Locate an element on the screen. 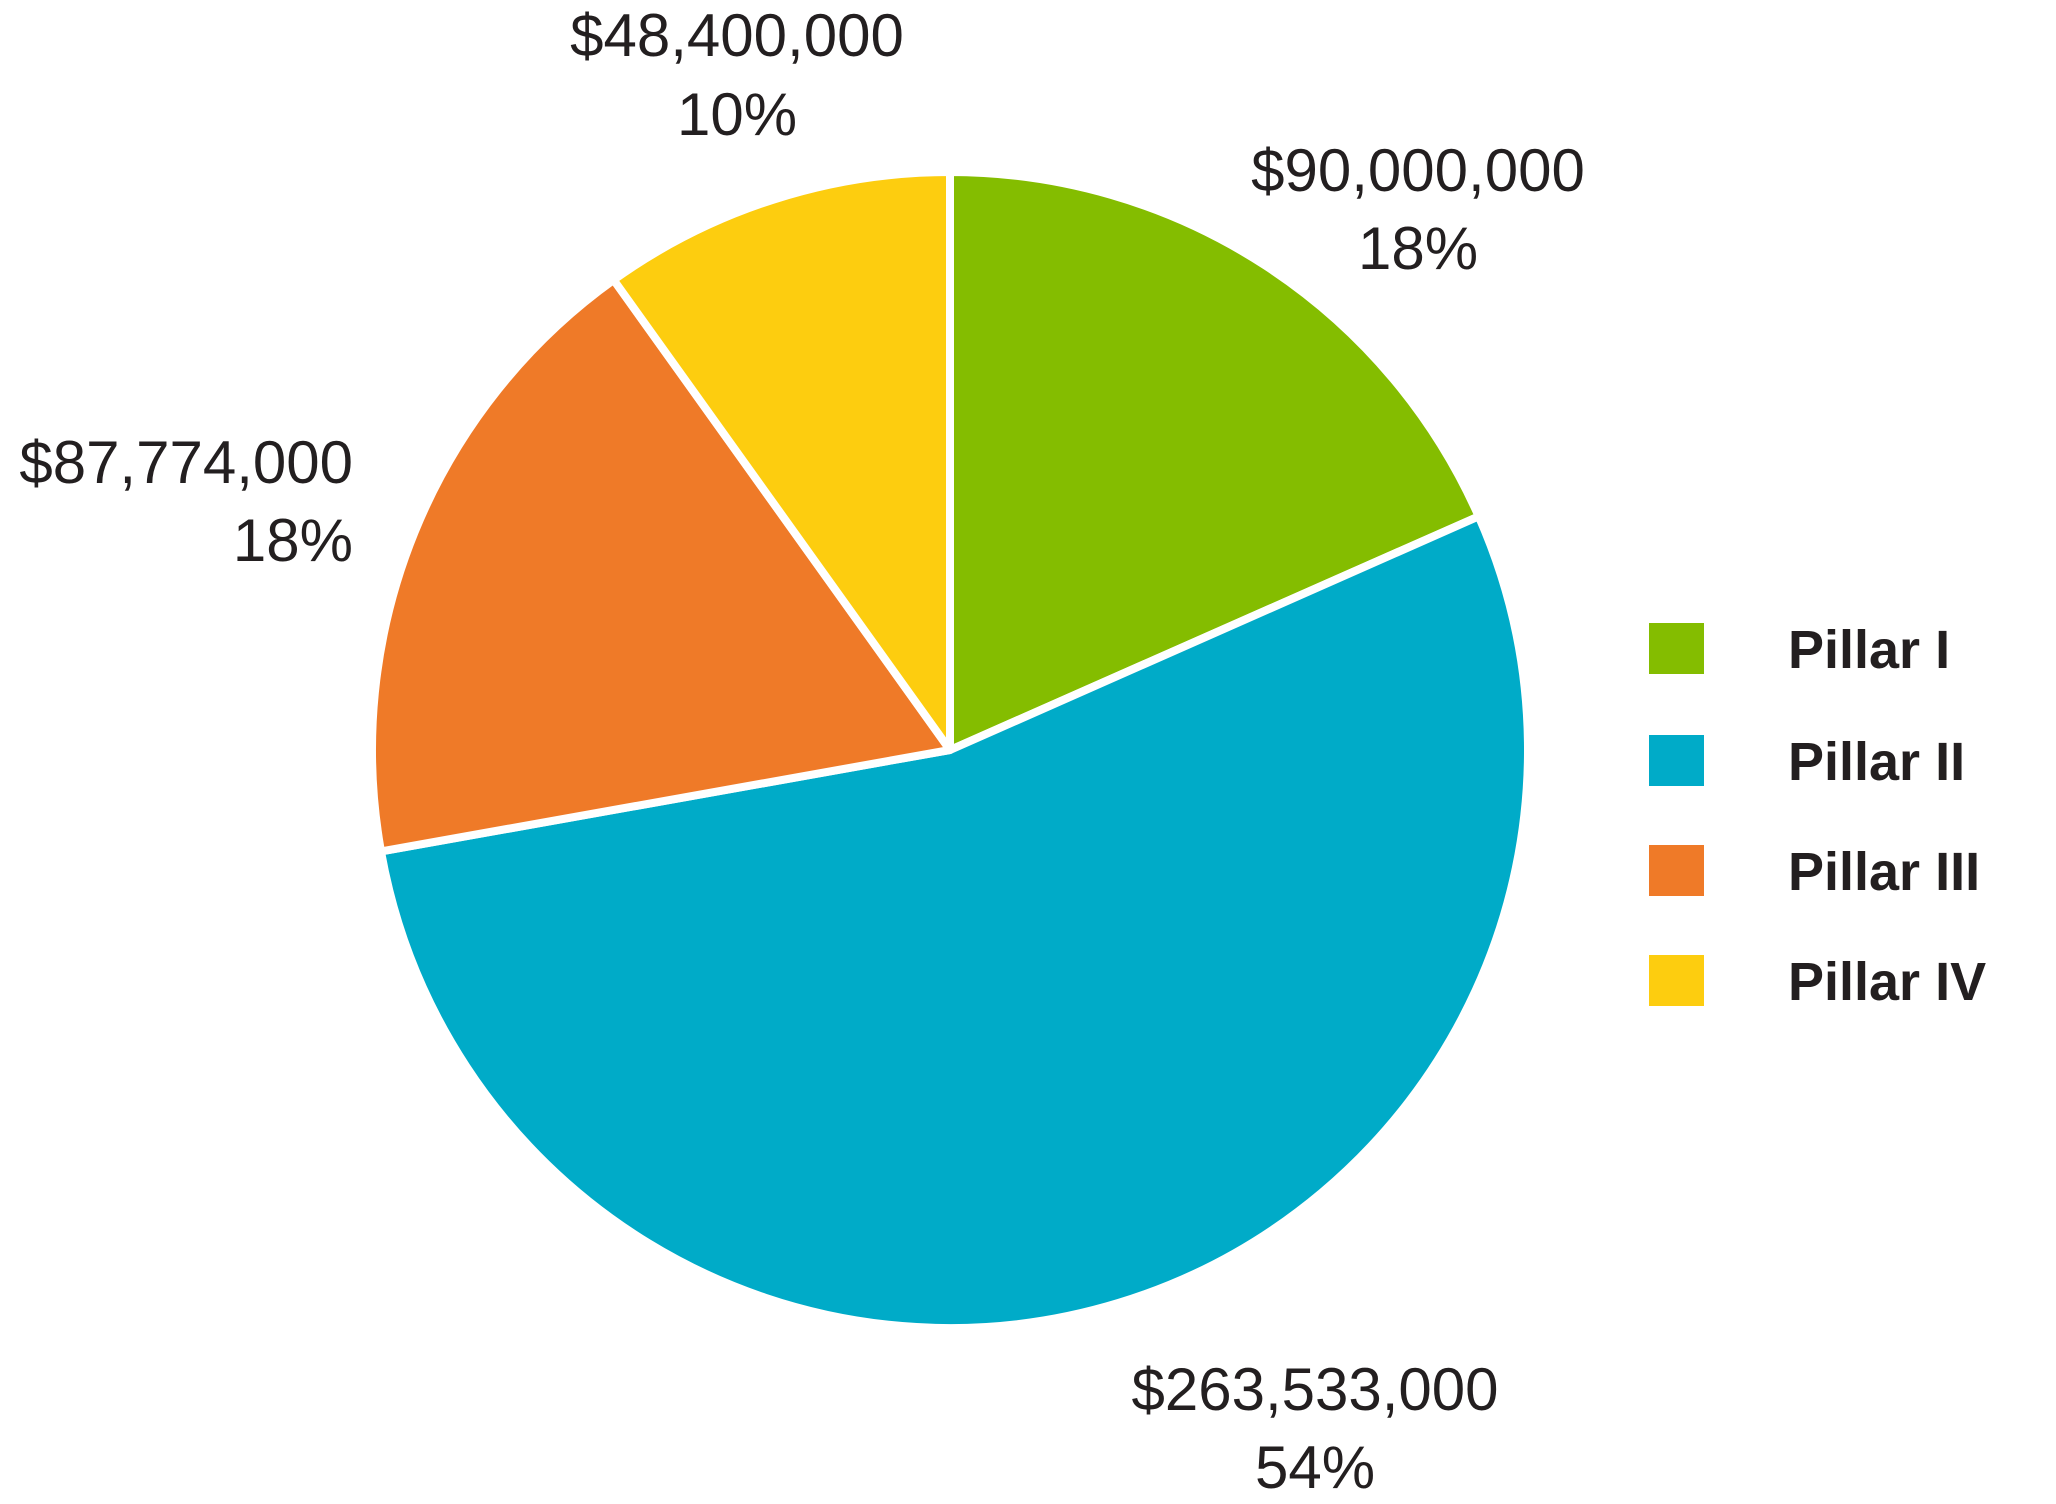 This screenshot has width=2056, height=1504. legend-item-pillar-ii: Pillar II is located at coordinates (1807, 762).